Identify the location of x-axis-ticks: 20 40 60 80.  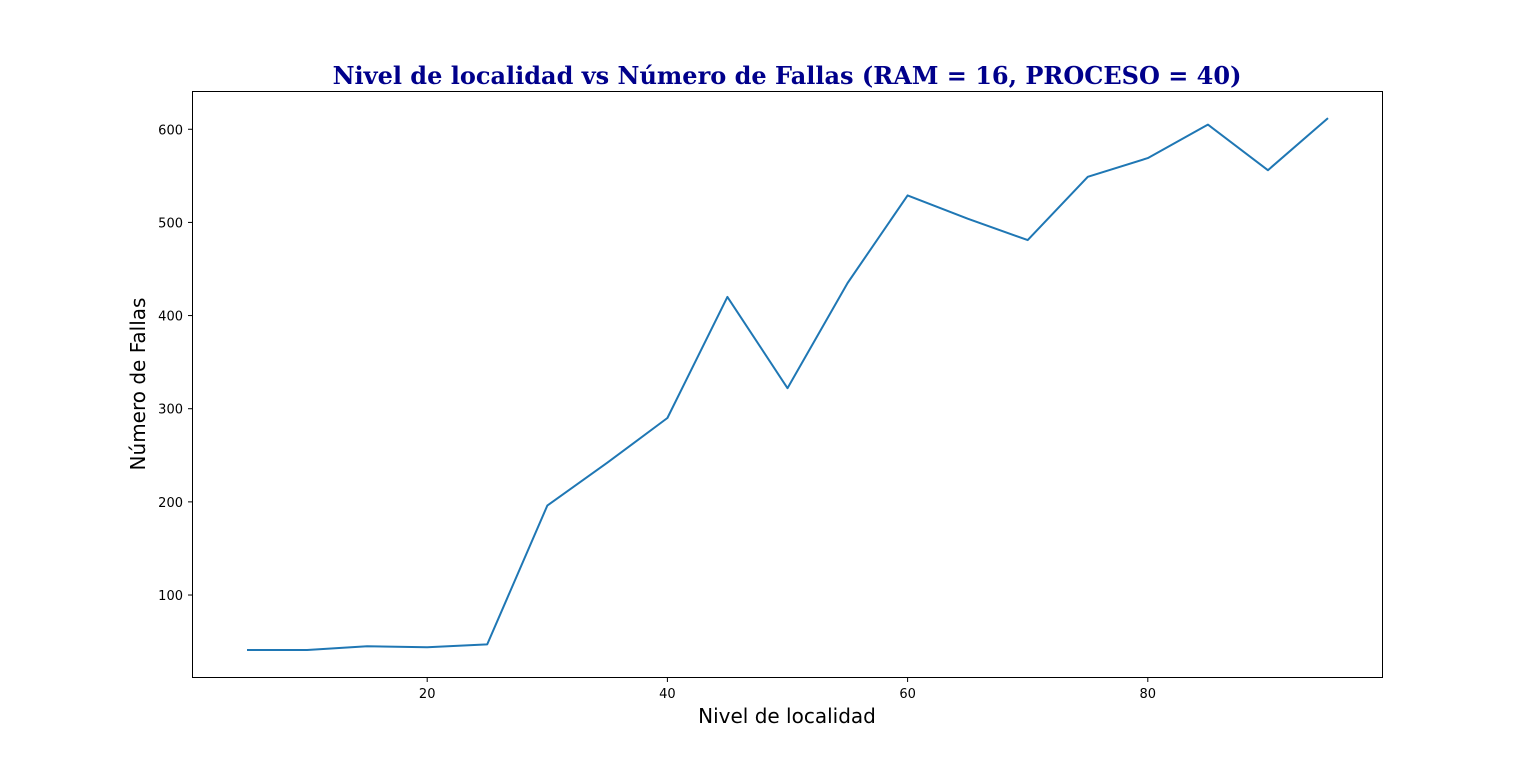
(787, 689).